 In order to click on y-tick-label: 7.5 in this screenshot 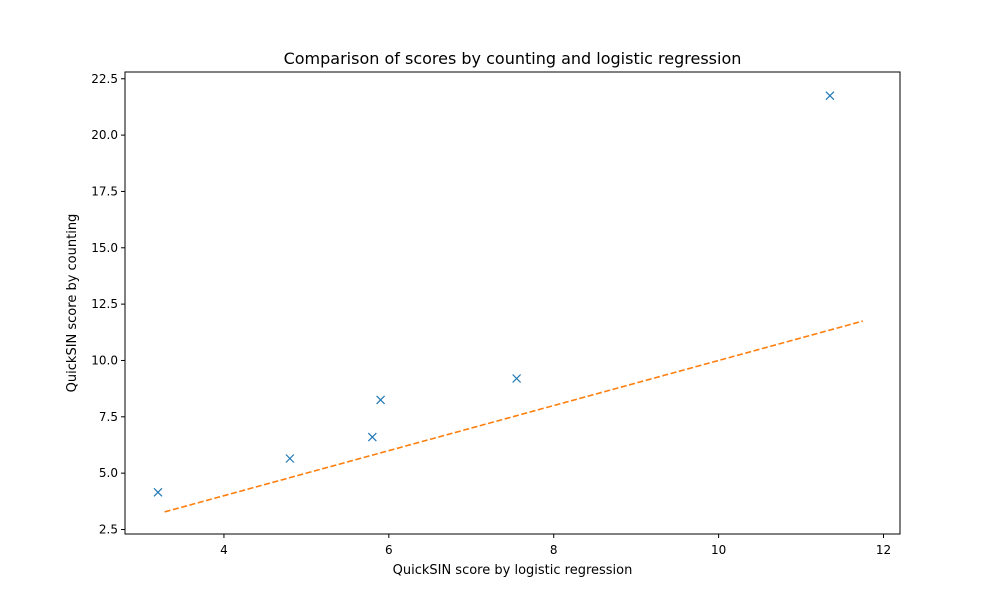, I will do `click(108, 417)`.